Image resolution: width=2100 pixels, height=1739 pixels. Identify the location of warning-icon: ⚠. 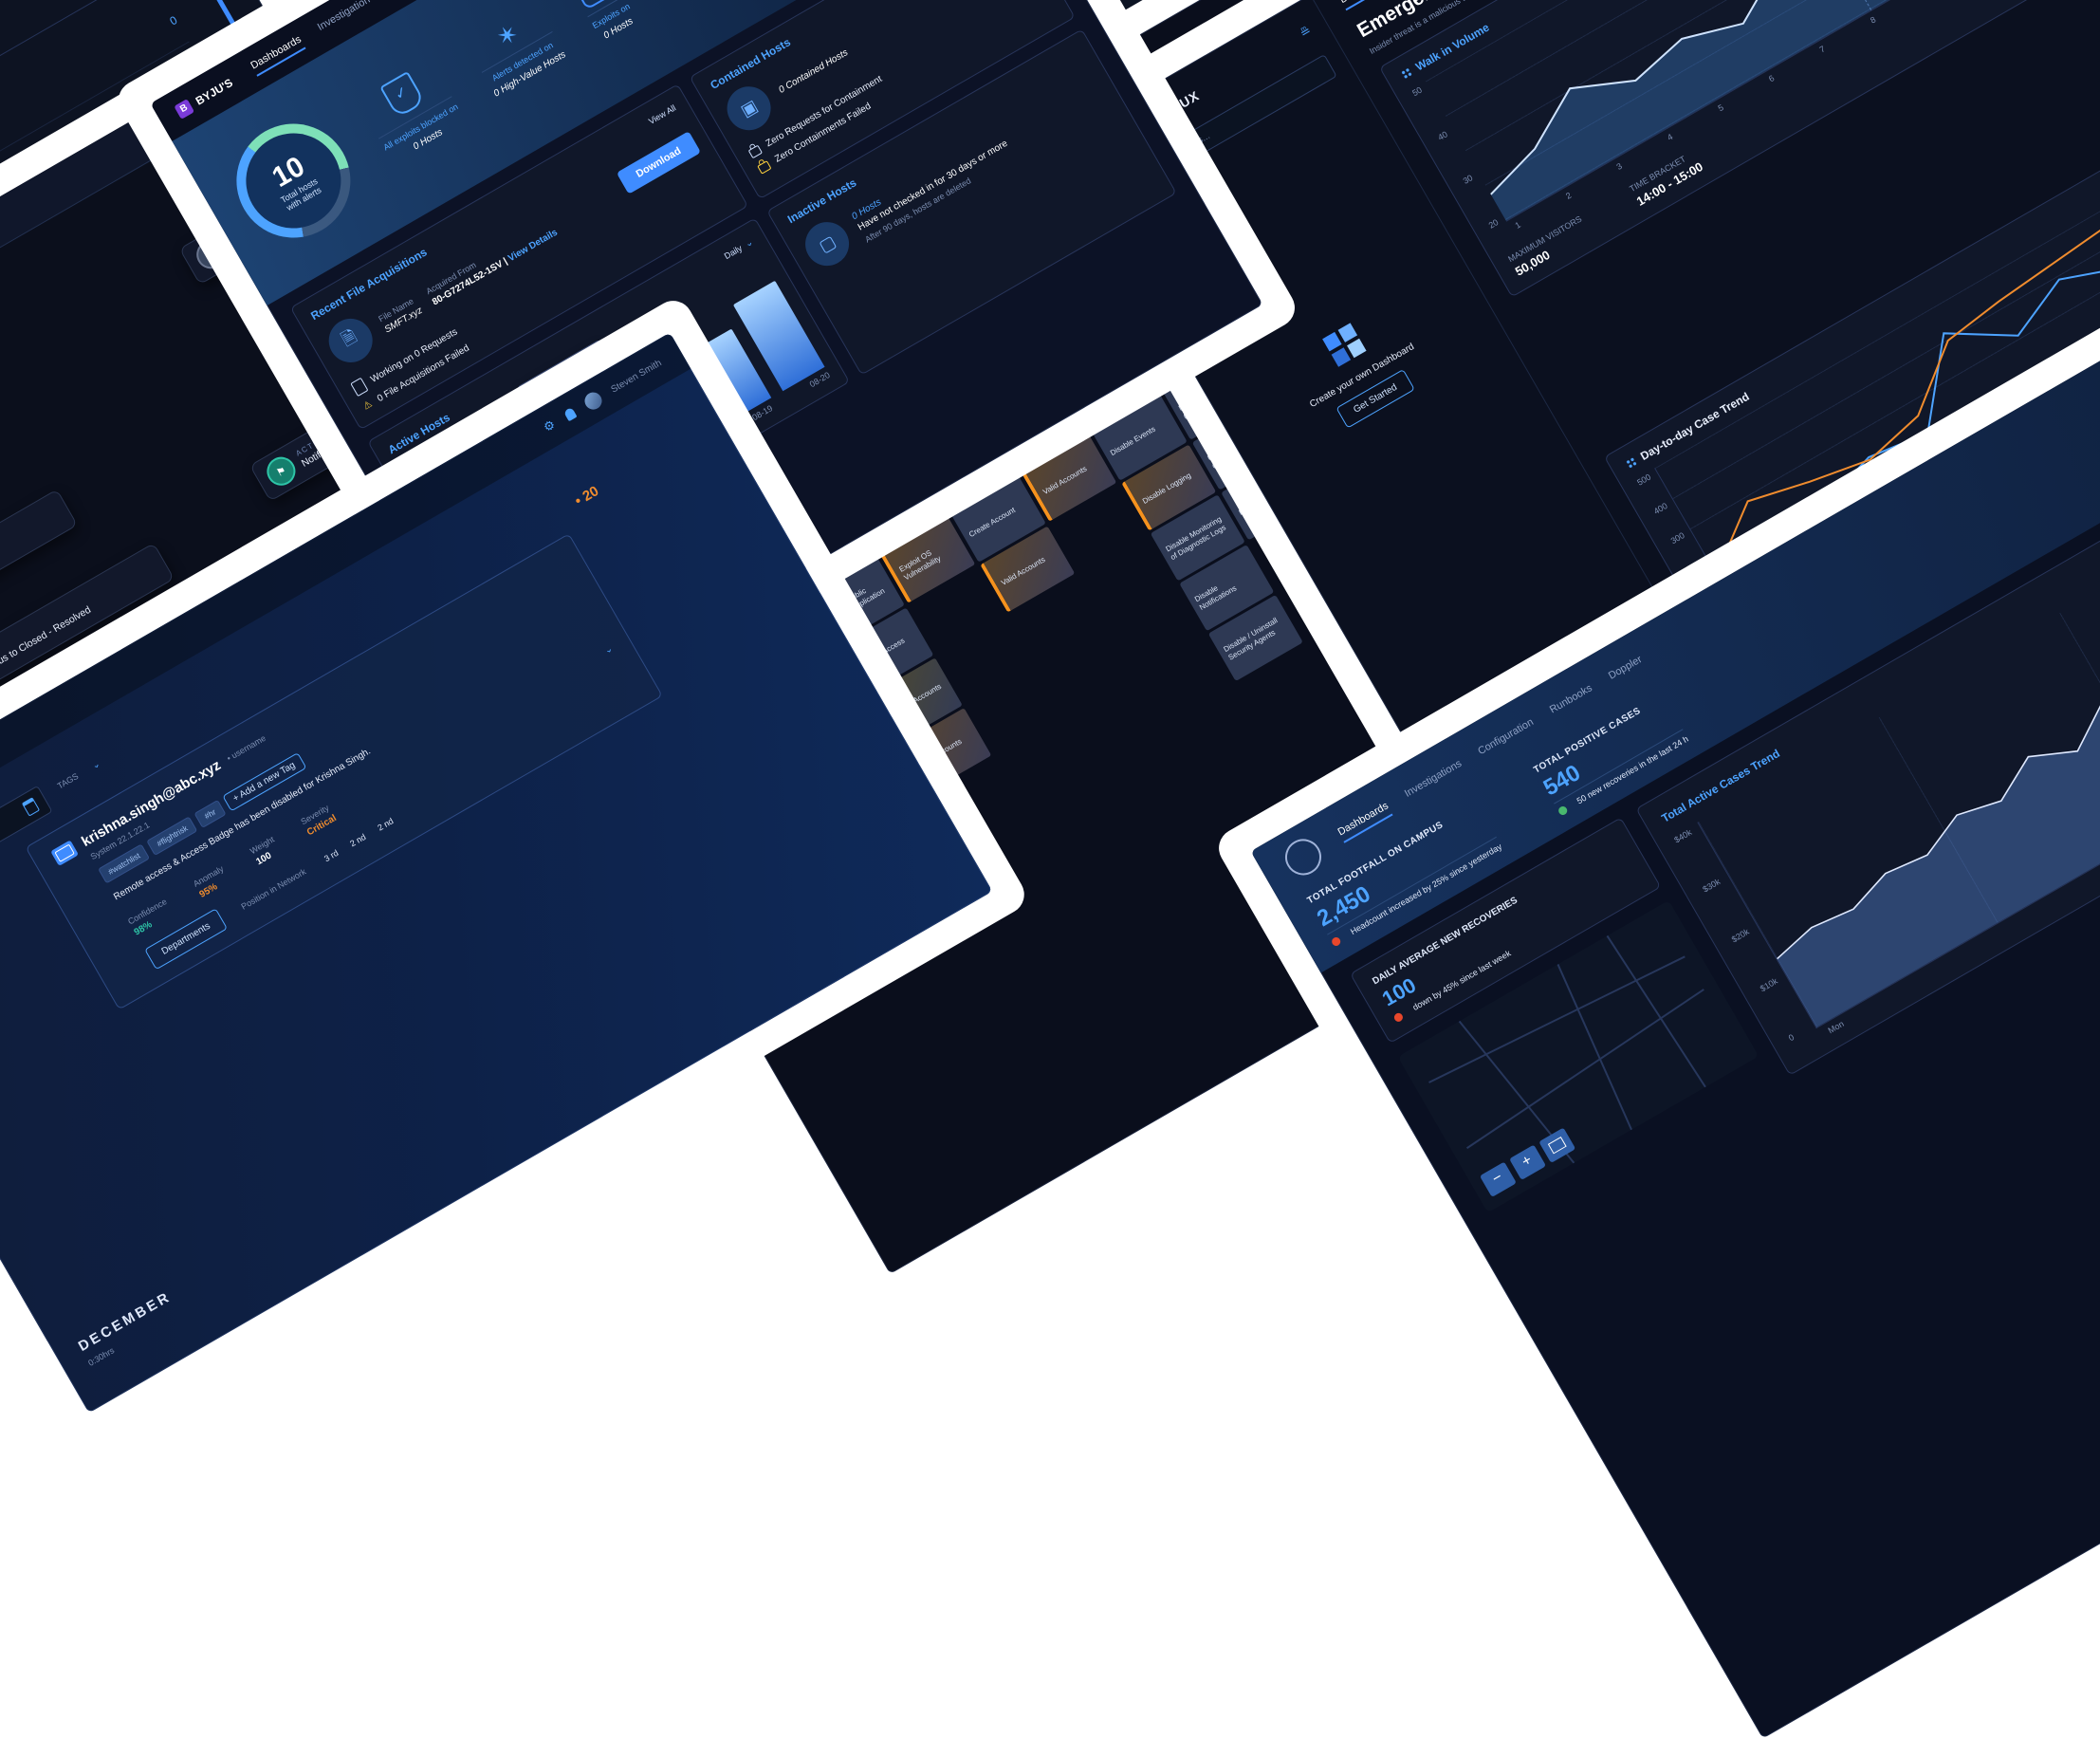
(368, 405).